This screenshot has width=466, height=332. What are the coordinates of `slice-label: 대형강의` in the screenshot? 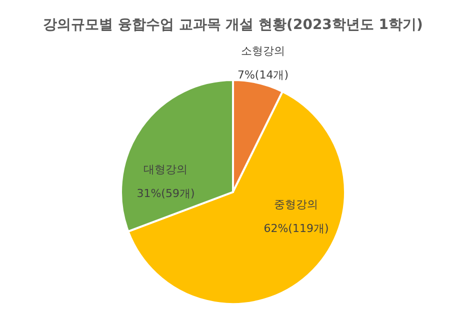 It's located at (166, 169).